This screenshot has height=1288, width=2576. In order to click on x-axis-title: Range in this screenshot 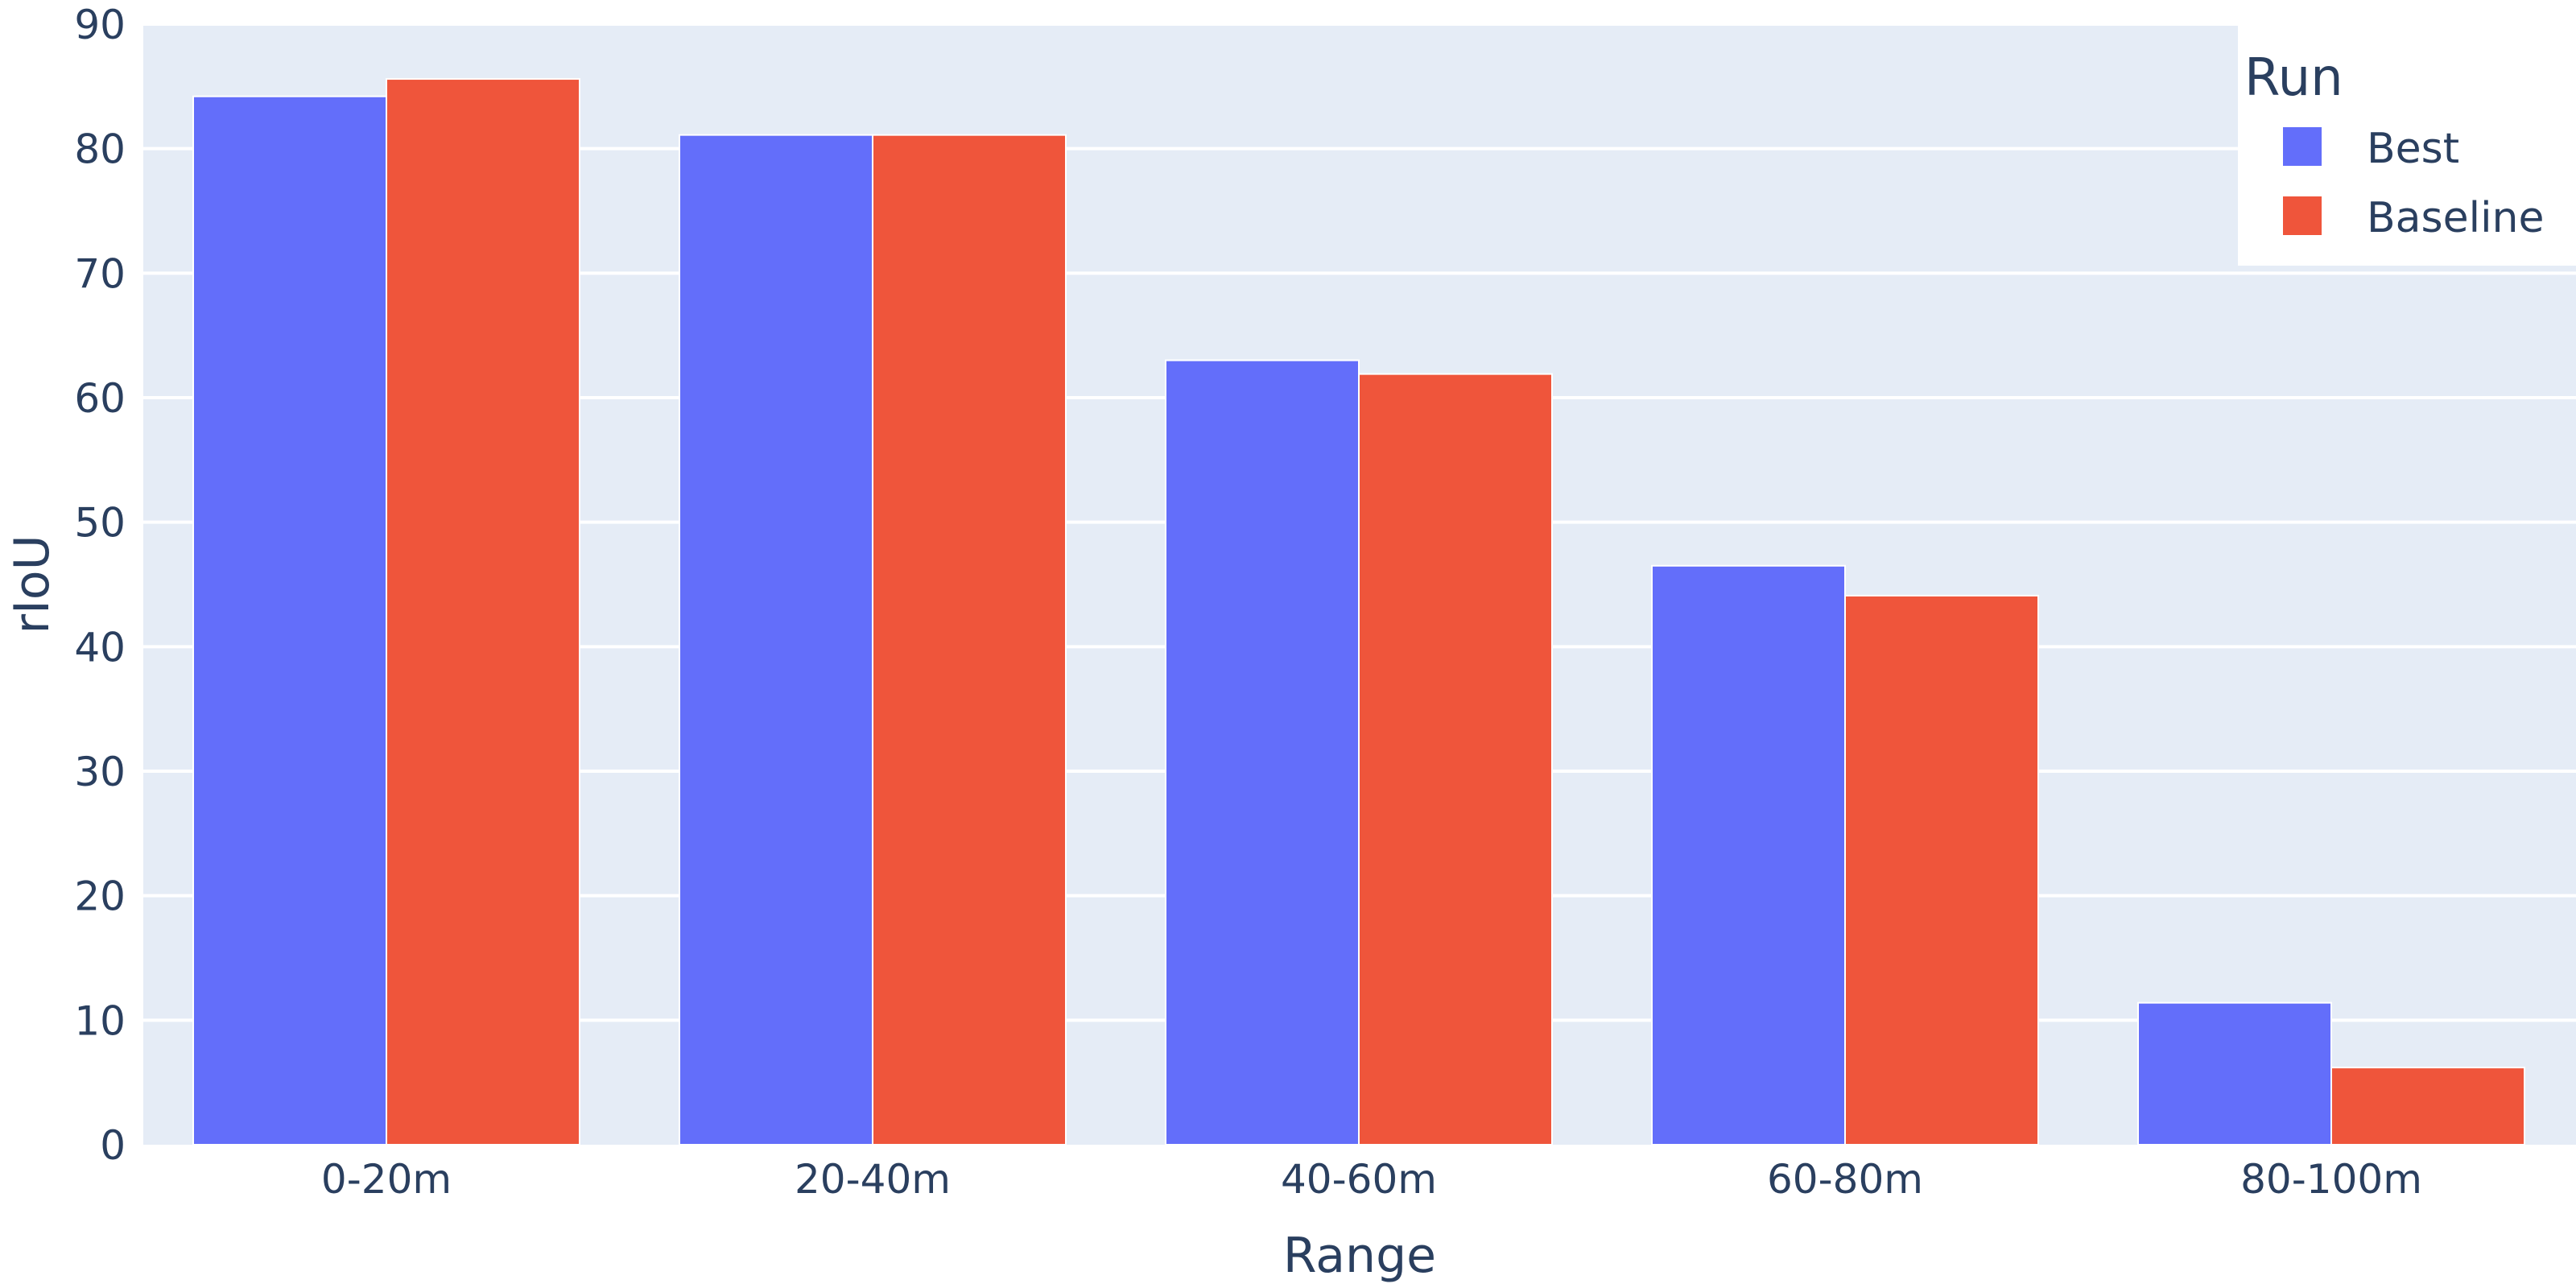, I will do `click(1359, 1256)`.